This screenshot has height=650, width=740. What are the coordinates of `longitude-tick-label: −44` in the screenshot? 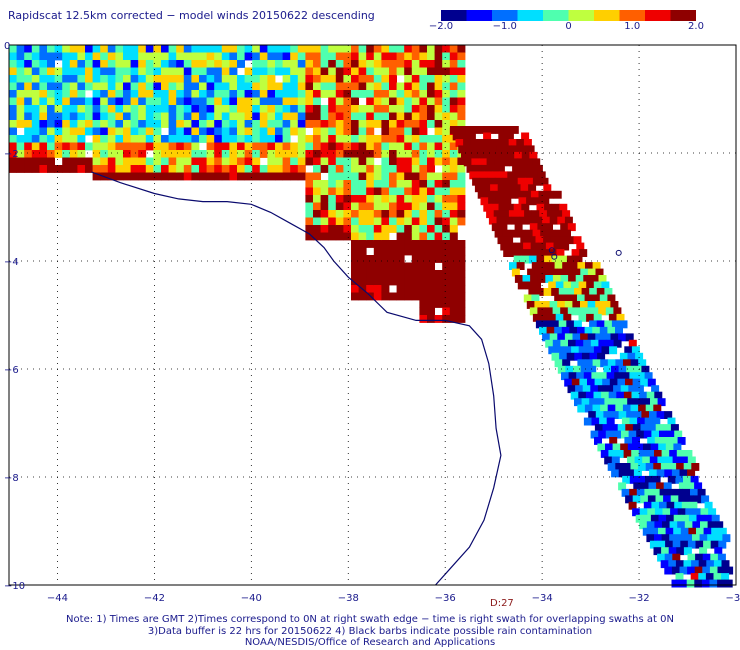 It's located at (57, 598).